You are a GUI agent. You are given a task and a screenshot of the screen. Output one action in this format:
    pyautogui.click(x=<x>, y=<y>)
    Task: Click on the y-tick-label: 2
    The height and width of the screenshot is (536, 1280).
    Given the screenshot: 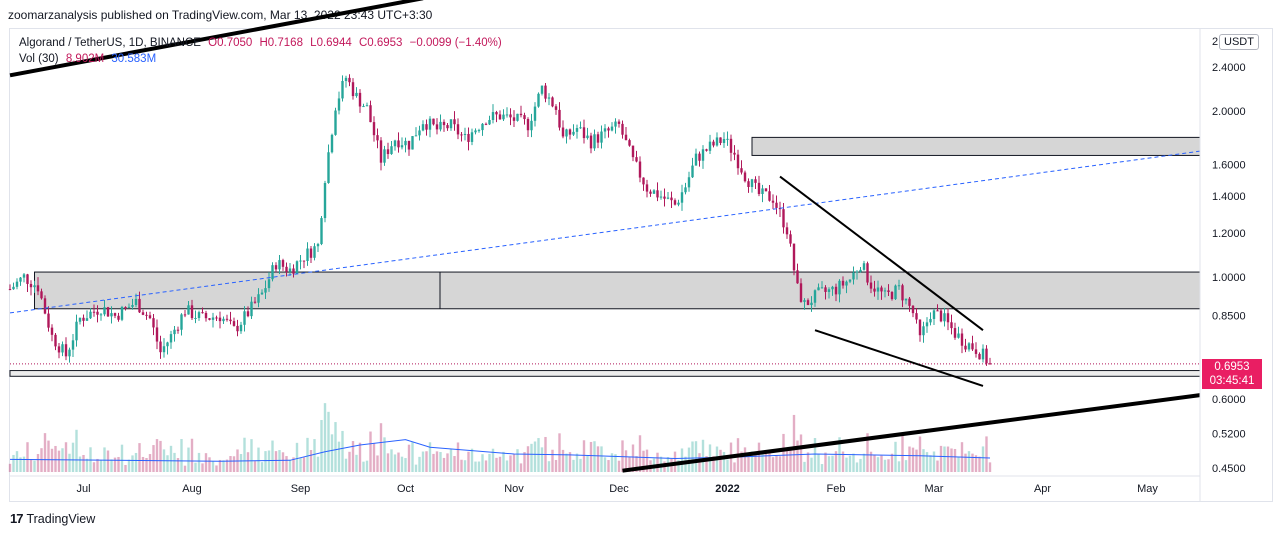 What is the action you would take?
    pyautogui.click(x=1215, y=42)
    